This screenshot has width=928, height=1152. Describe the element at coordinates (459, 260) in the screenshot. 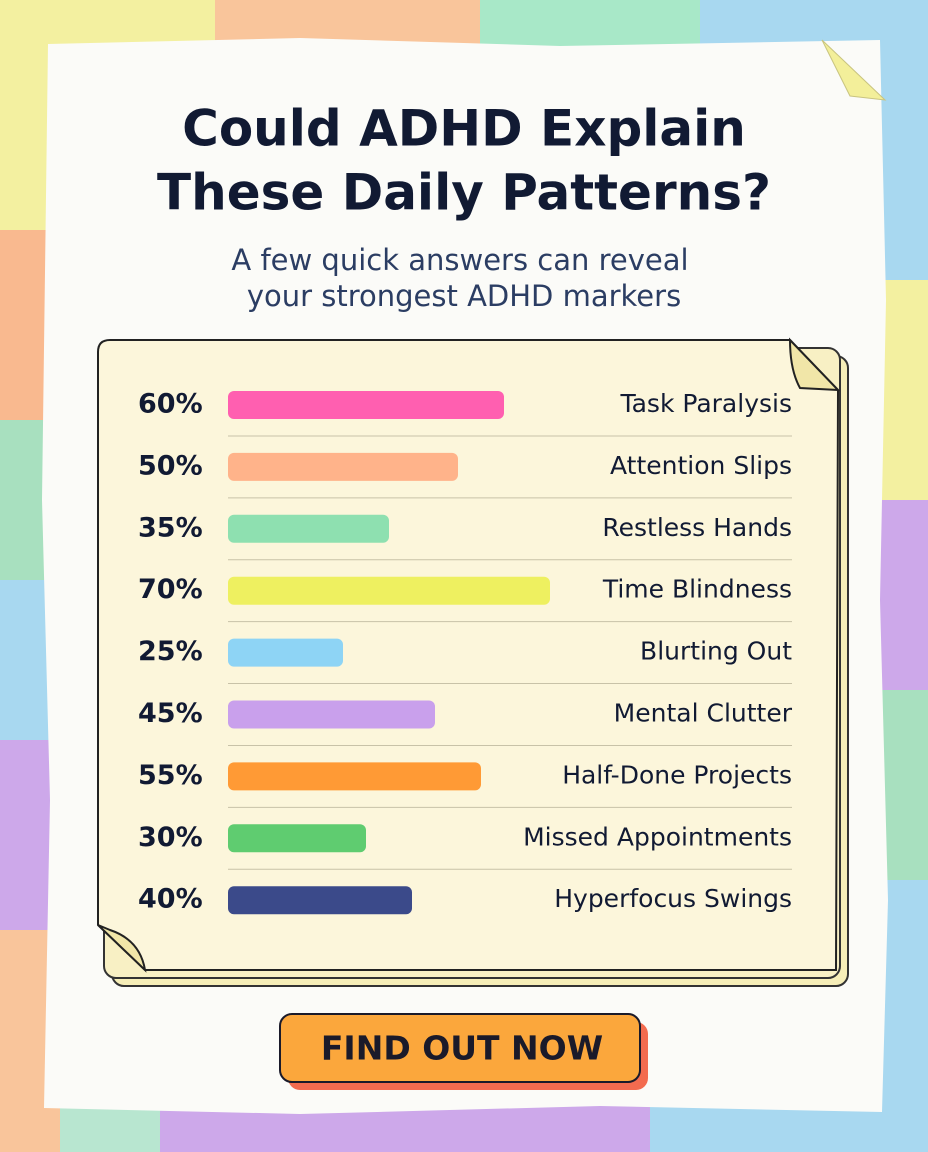

I see `subtitle-line: A few quick answers can reveal` at that location.